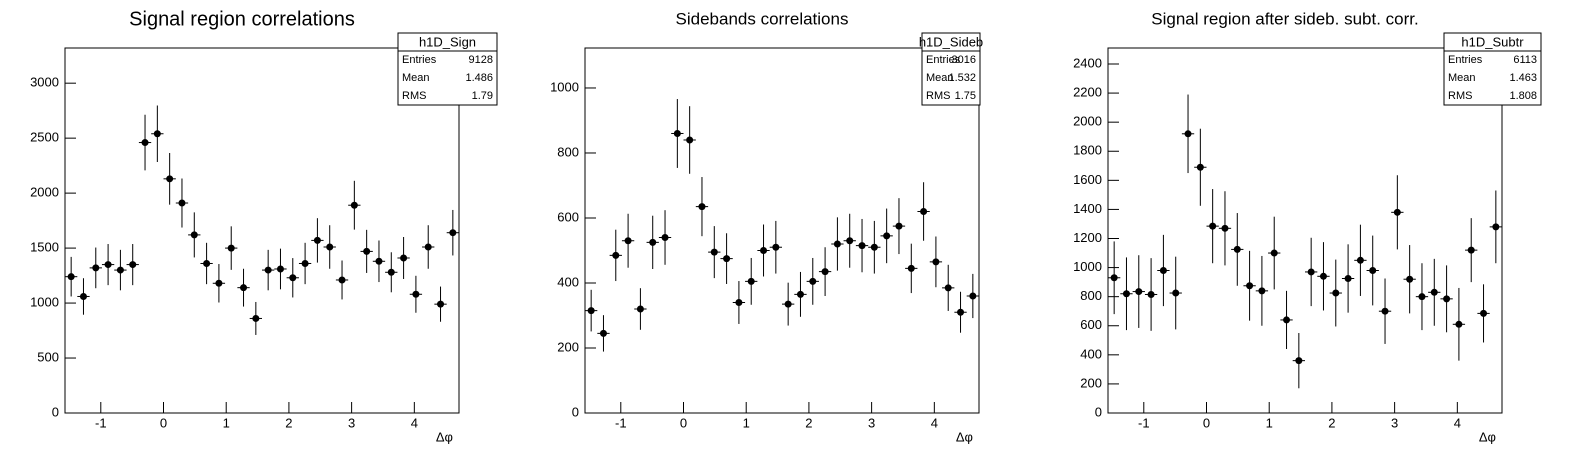 The width and height of the screenshot is (1596, 472). Describe the element at coordinates (1492, 69) in the screenshot. I see `stats-box` at that location.